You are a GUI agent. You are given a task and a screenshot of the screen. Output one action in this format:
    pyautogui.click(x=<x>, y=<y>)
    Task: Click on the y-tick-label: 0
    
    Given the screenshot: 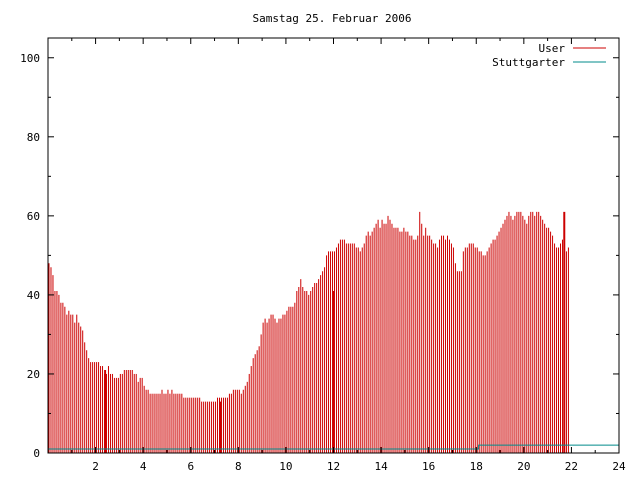 What is the action you would take?
    pyautogui.click(x=36, y=453)
    